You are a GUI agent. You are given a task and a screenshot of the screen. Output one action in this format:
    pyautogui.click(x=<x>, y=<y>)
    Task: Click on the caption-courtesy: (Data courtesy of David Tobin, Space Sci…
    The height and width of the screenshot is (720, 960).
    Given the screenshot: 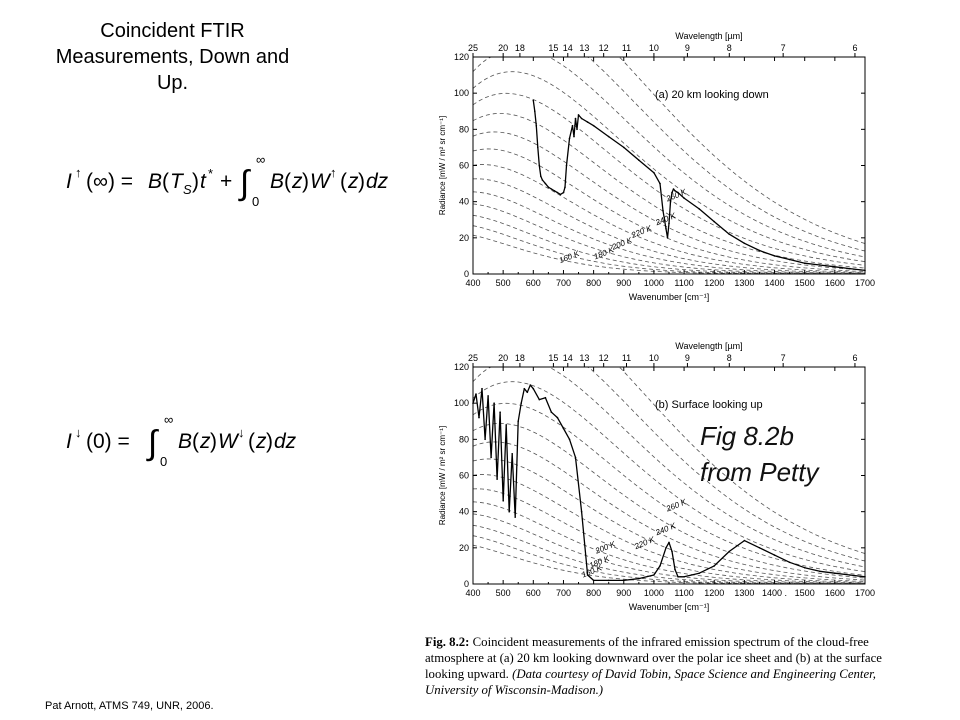 What is the action you would take?
    pyautogui.click(x=650, y=682)
    